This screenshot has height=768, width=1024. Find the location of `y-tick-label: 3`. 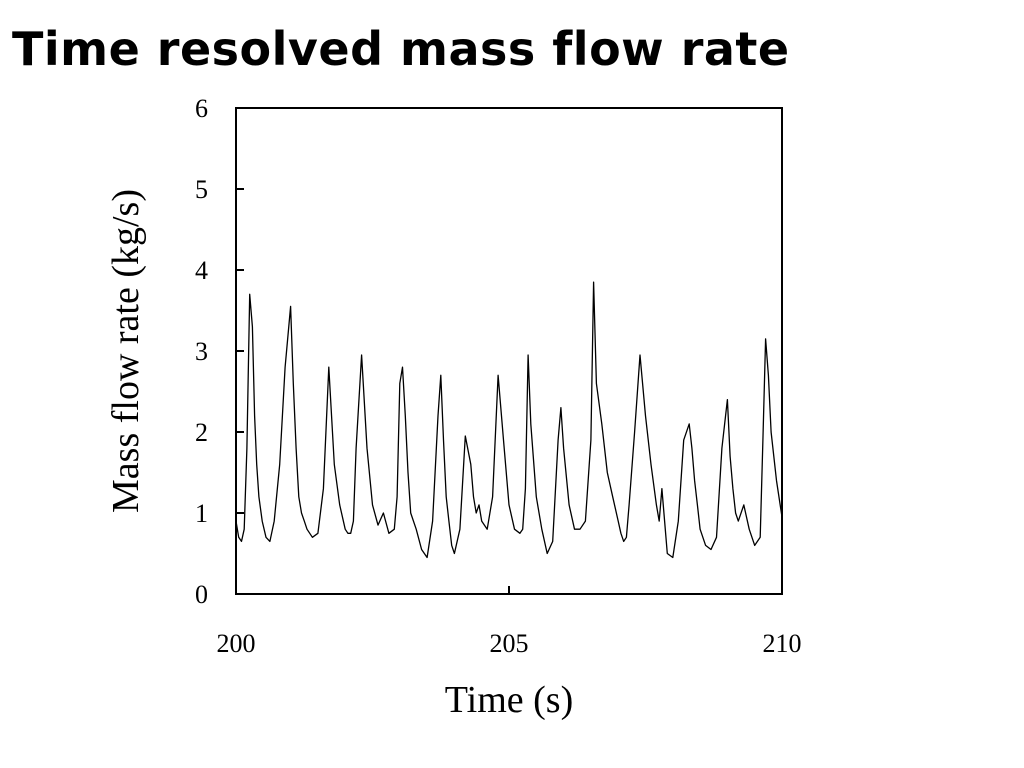

y-tick-label: 3 is located at coordinates (201, 351).